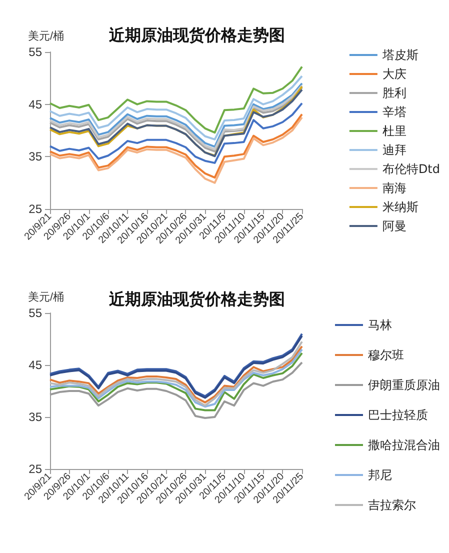 The width and height of the screenshot is (449, 553). What do you see at coordinates (394, 226) in the screenshot?
I see `legend-label: 阿曼` at bounding box center [394, 226].